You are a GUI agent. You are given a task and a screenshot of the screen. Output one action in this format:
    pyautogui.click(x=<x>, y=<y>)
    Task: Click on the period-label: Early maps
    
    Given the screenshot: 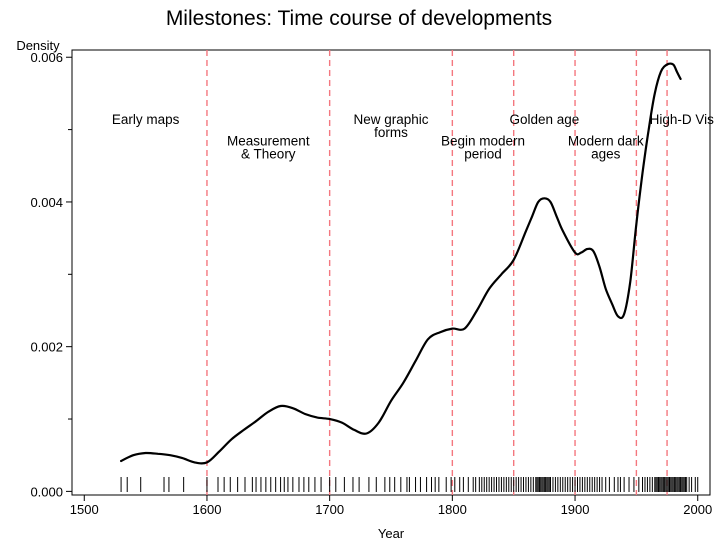 What is the action you would take?
    pyautogui.click(x=146, y=119)
    